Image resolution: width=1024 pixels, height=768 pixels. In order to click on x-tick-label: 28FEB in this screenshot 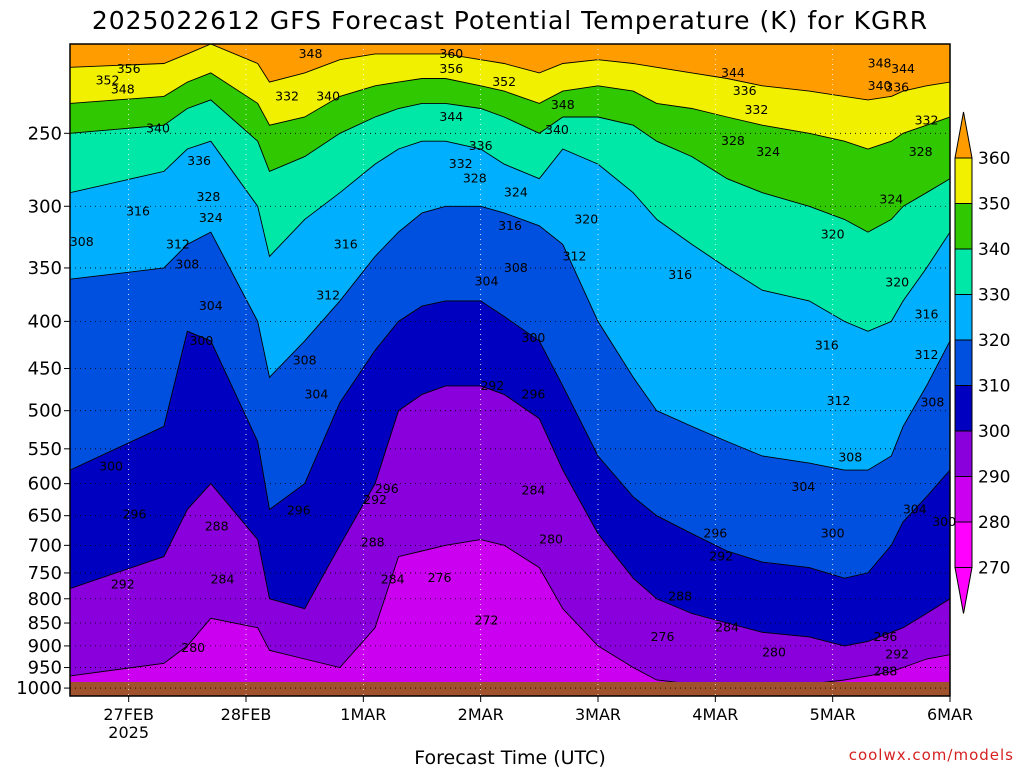, I will do `click(246, 714)`.